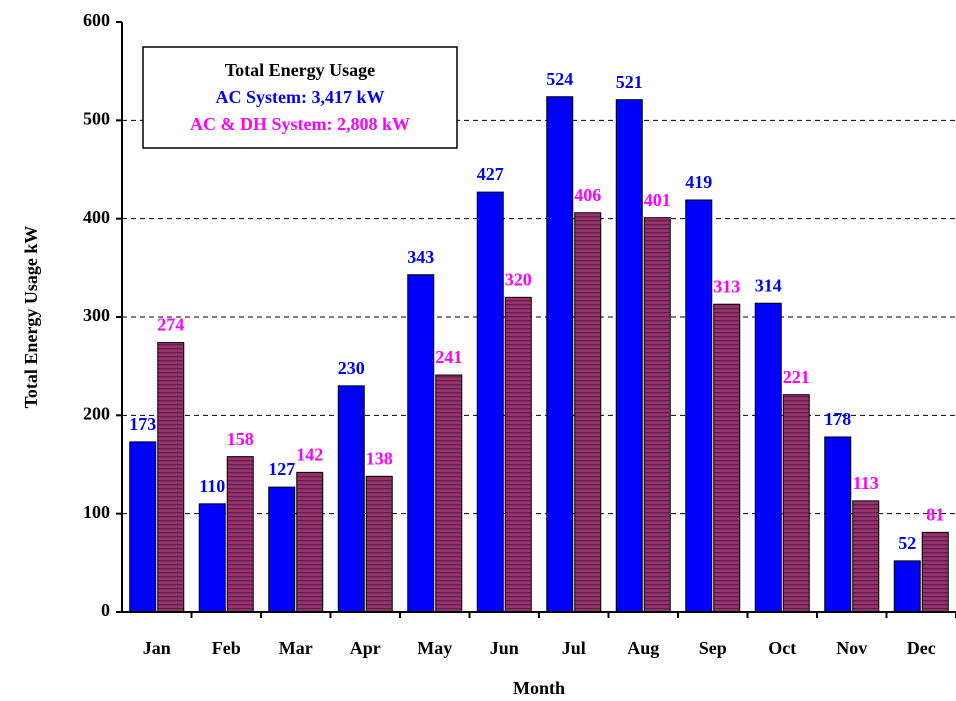 The height and width of the screenshot is (701, 956). Describe the element at coordinates (96, 20) in the screenshot. I see `y-tick-label: 600` at that location.